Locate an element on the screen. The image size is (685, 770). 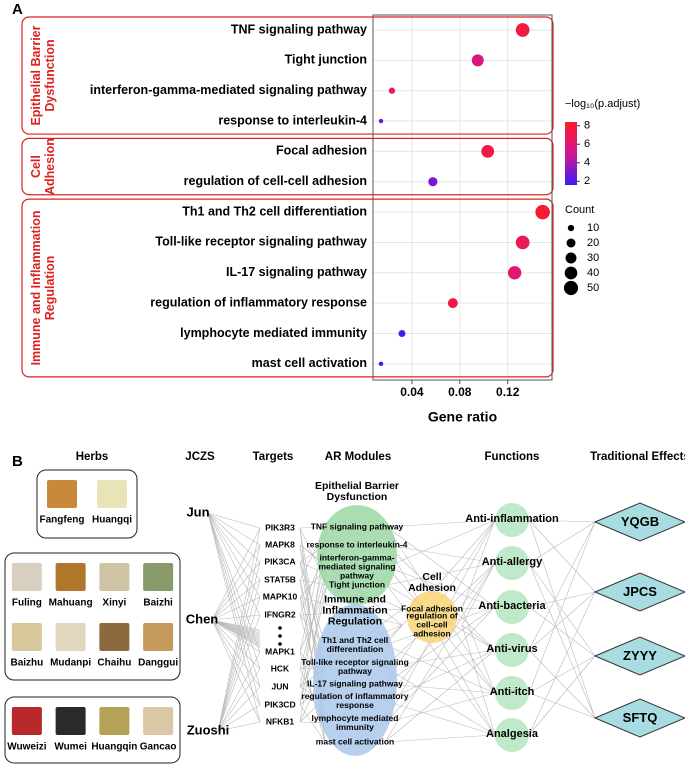
size-label: 50 is located at coordinates (593, 288).